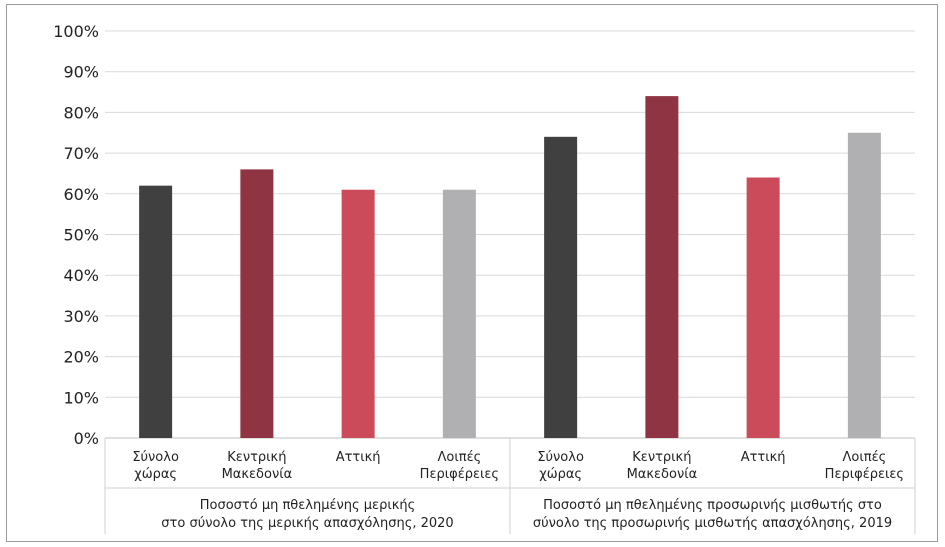 This screenshot has height=547, width=945. Describe the element at coordinates (81, 153) in the screenshot. I see `y-tick-label: 70%` at that location.